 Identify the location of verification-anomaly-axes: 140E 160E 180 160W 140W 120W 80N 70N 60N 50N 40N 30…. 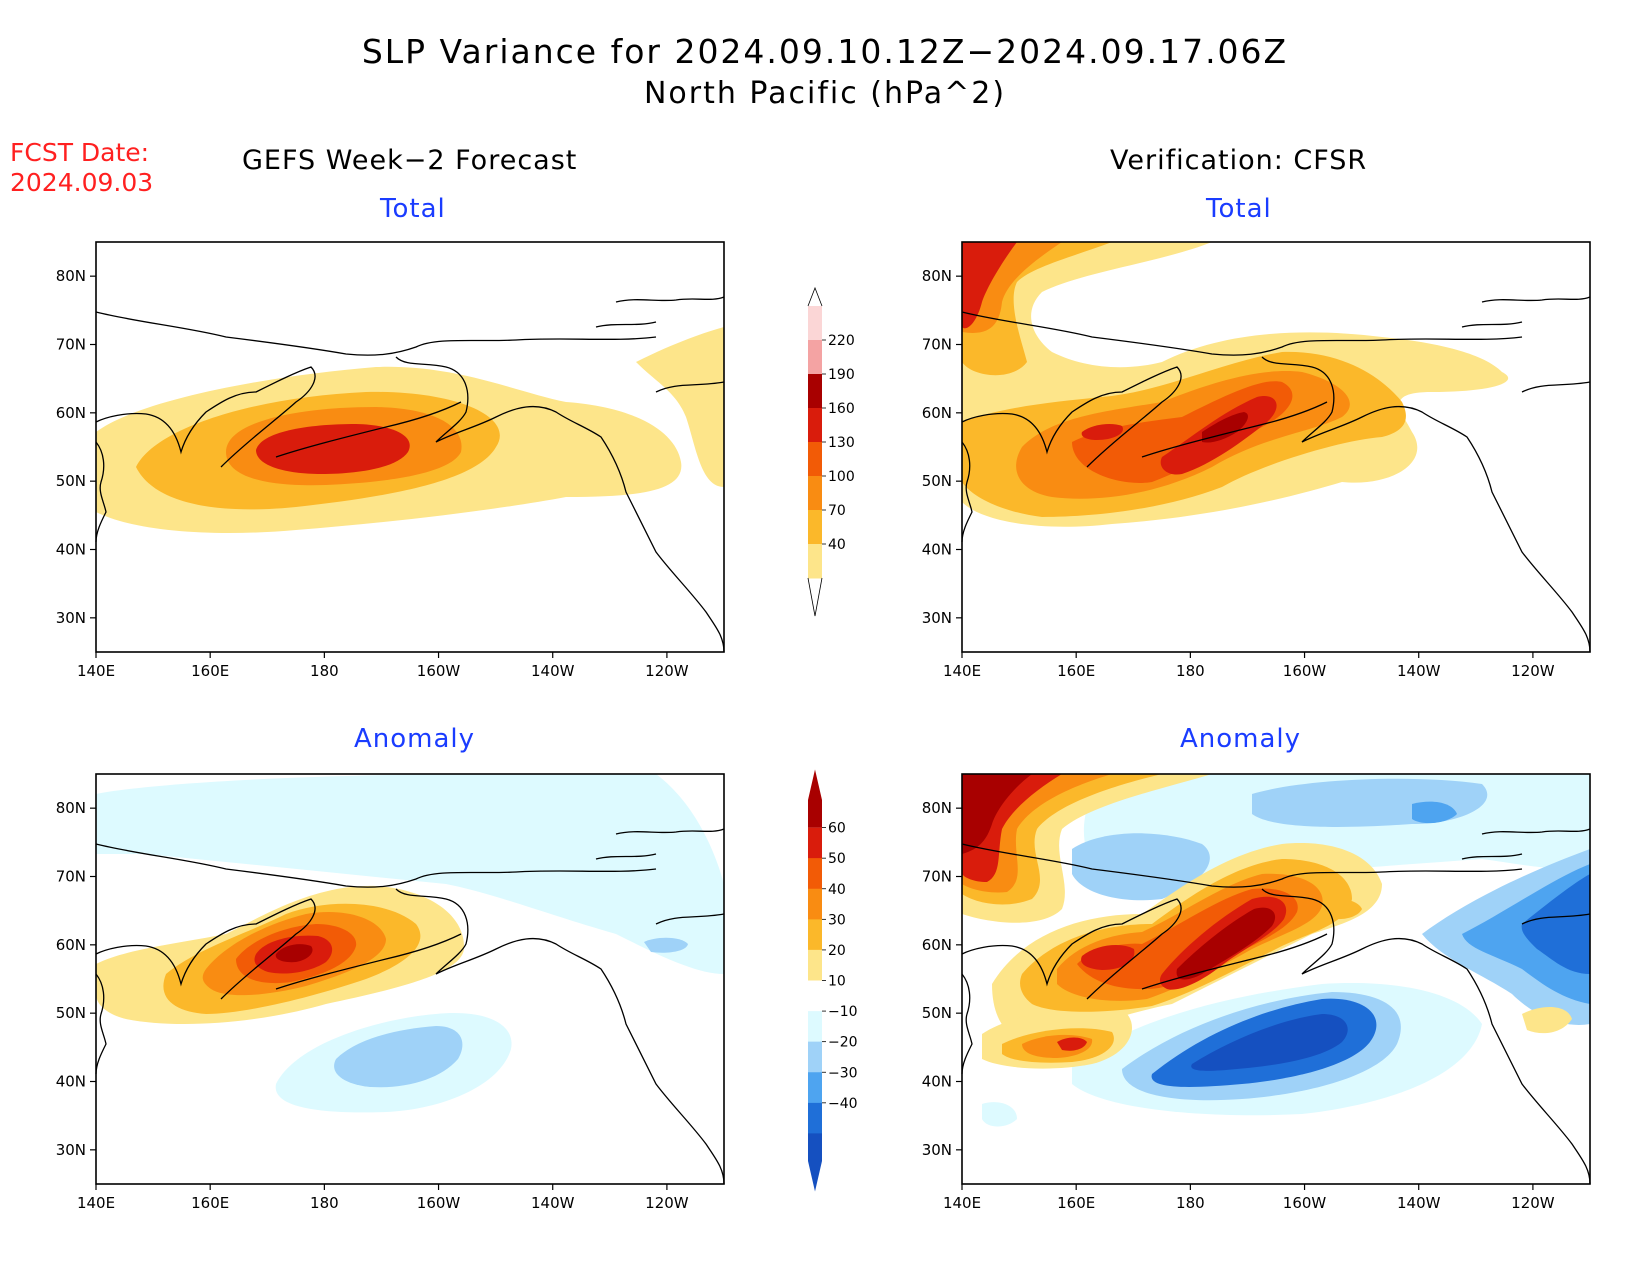
(1256, 992).